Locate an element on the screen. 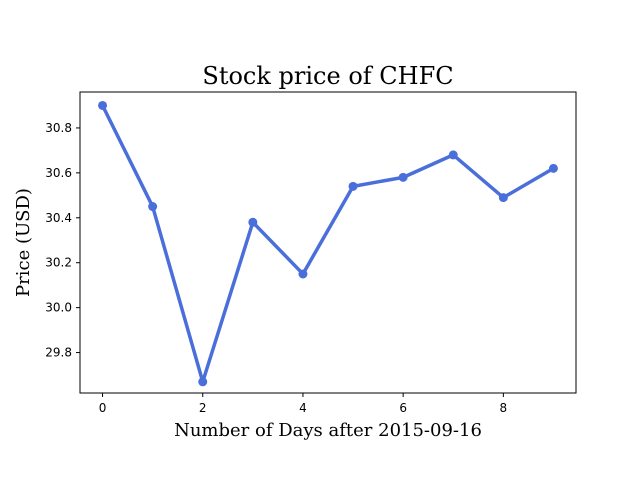 Image resolution: width=640 pixels, height=480 pixels. y-tick-label: 30.0 is located at coordinates (58, 308).